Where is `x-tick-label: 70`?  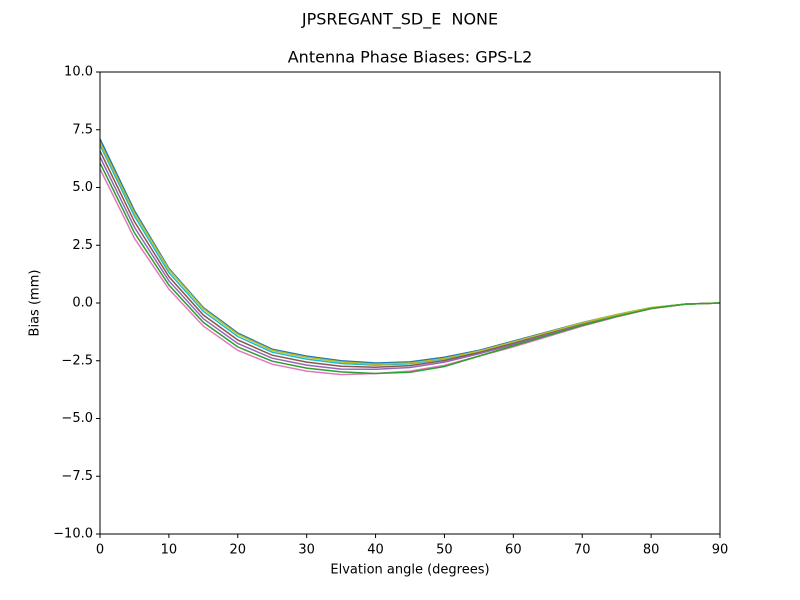
x-tick-label: 70 is located at coordinates (582, 550).